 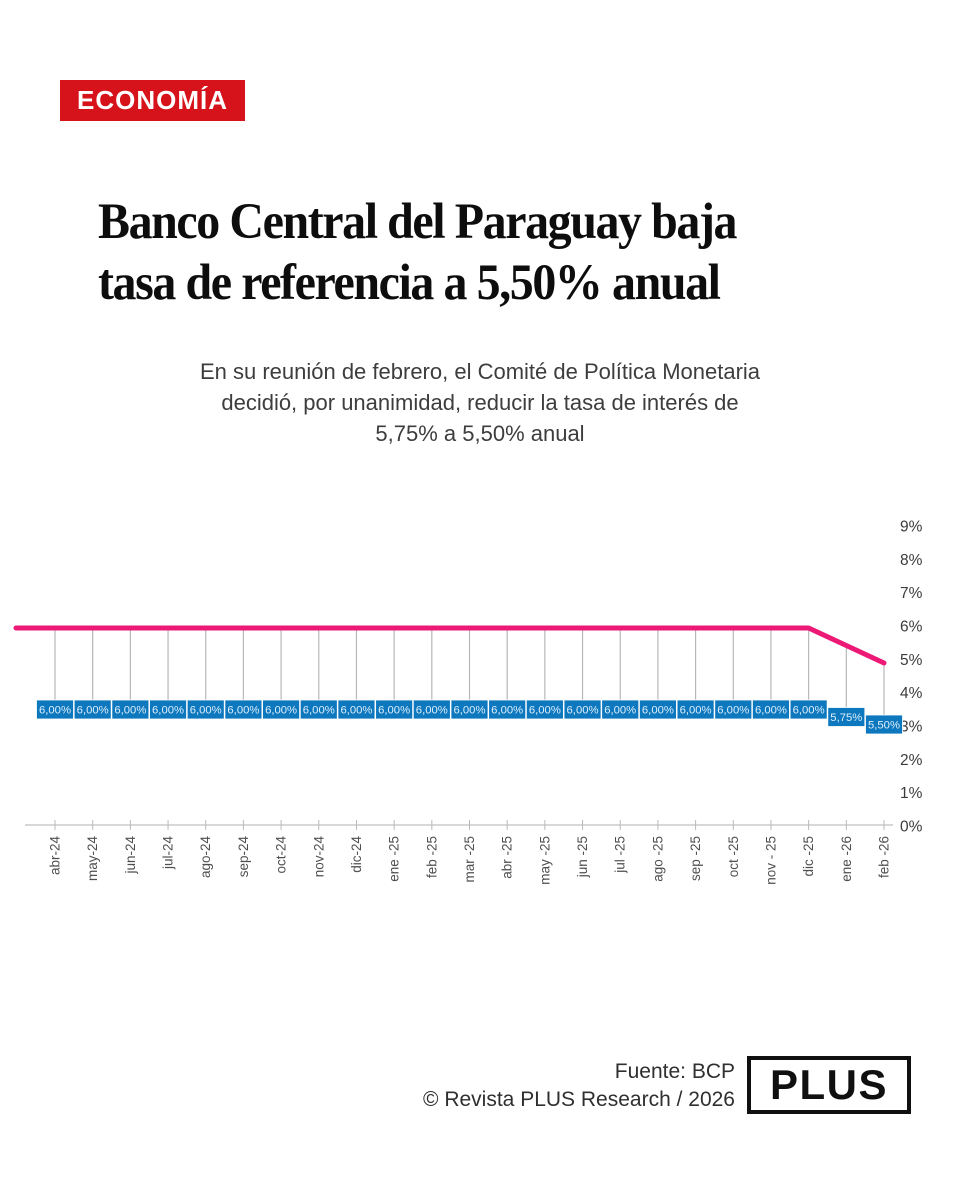 I want to click on source-line: Fuente: BCP, so click(x=674, y=1071).